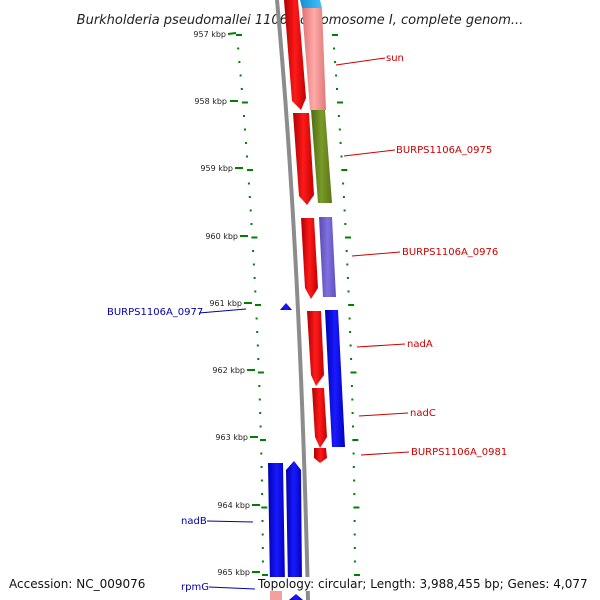 The image size is (600, 600). I want to click on gene-arrow-nadB, so click(276, 524).